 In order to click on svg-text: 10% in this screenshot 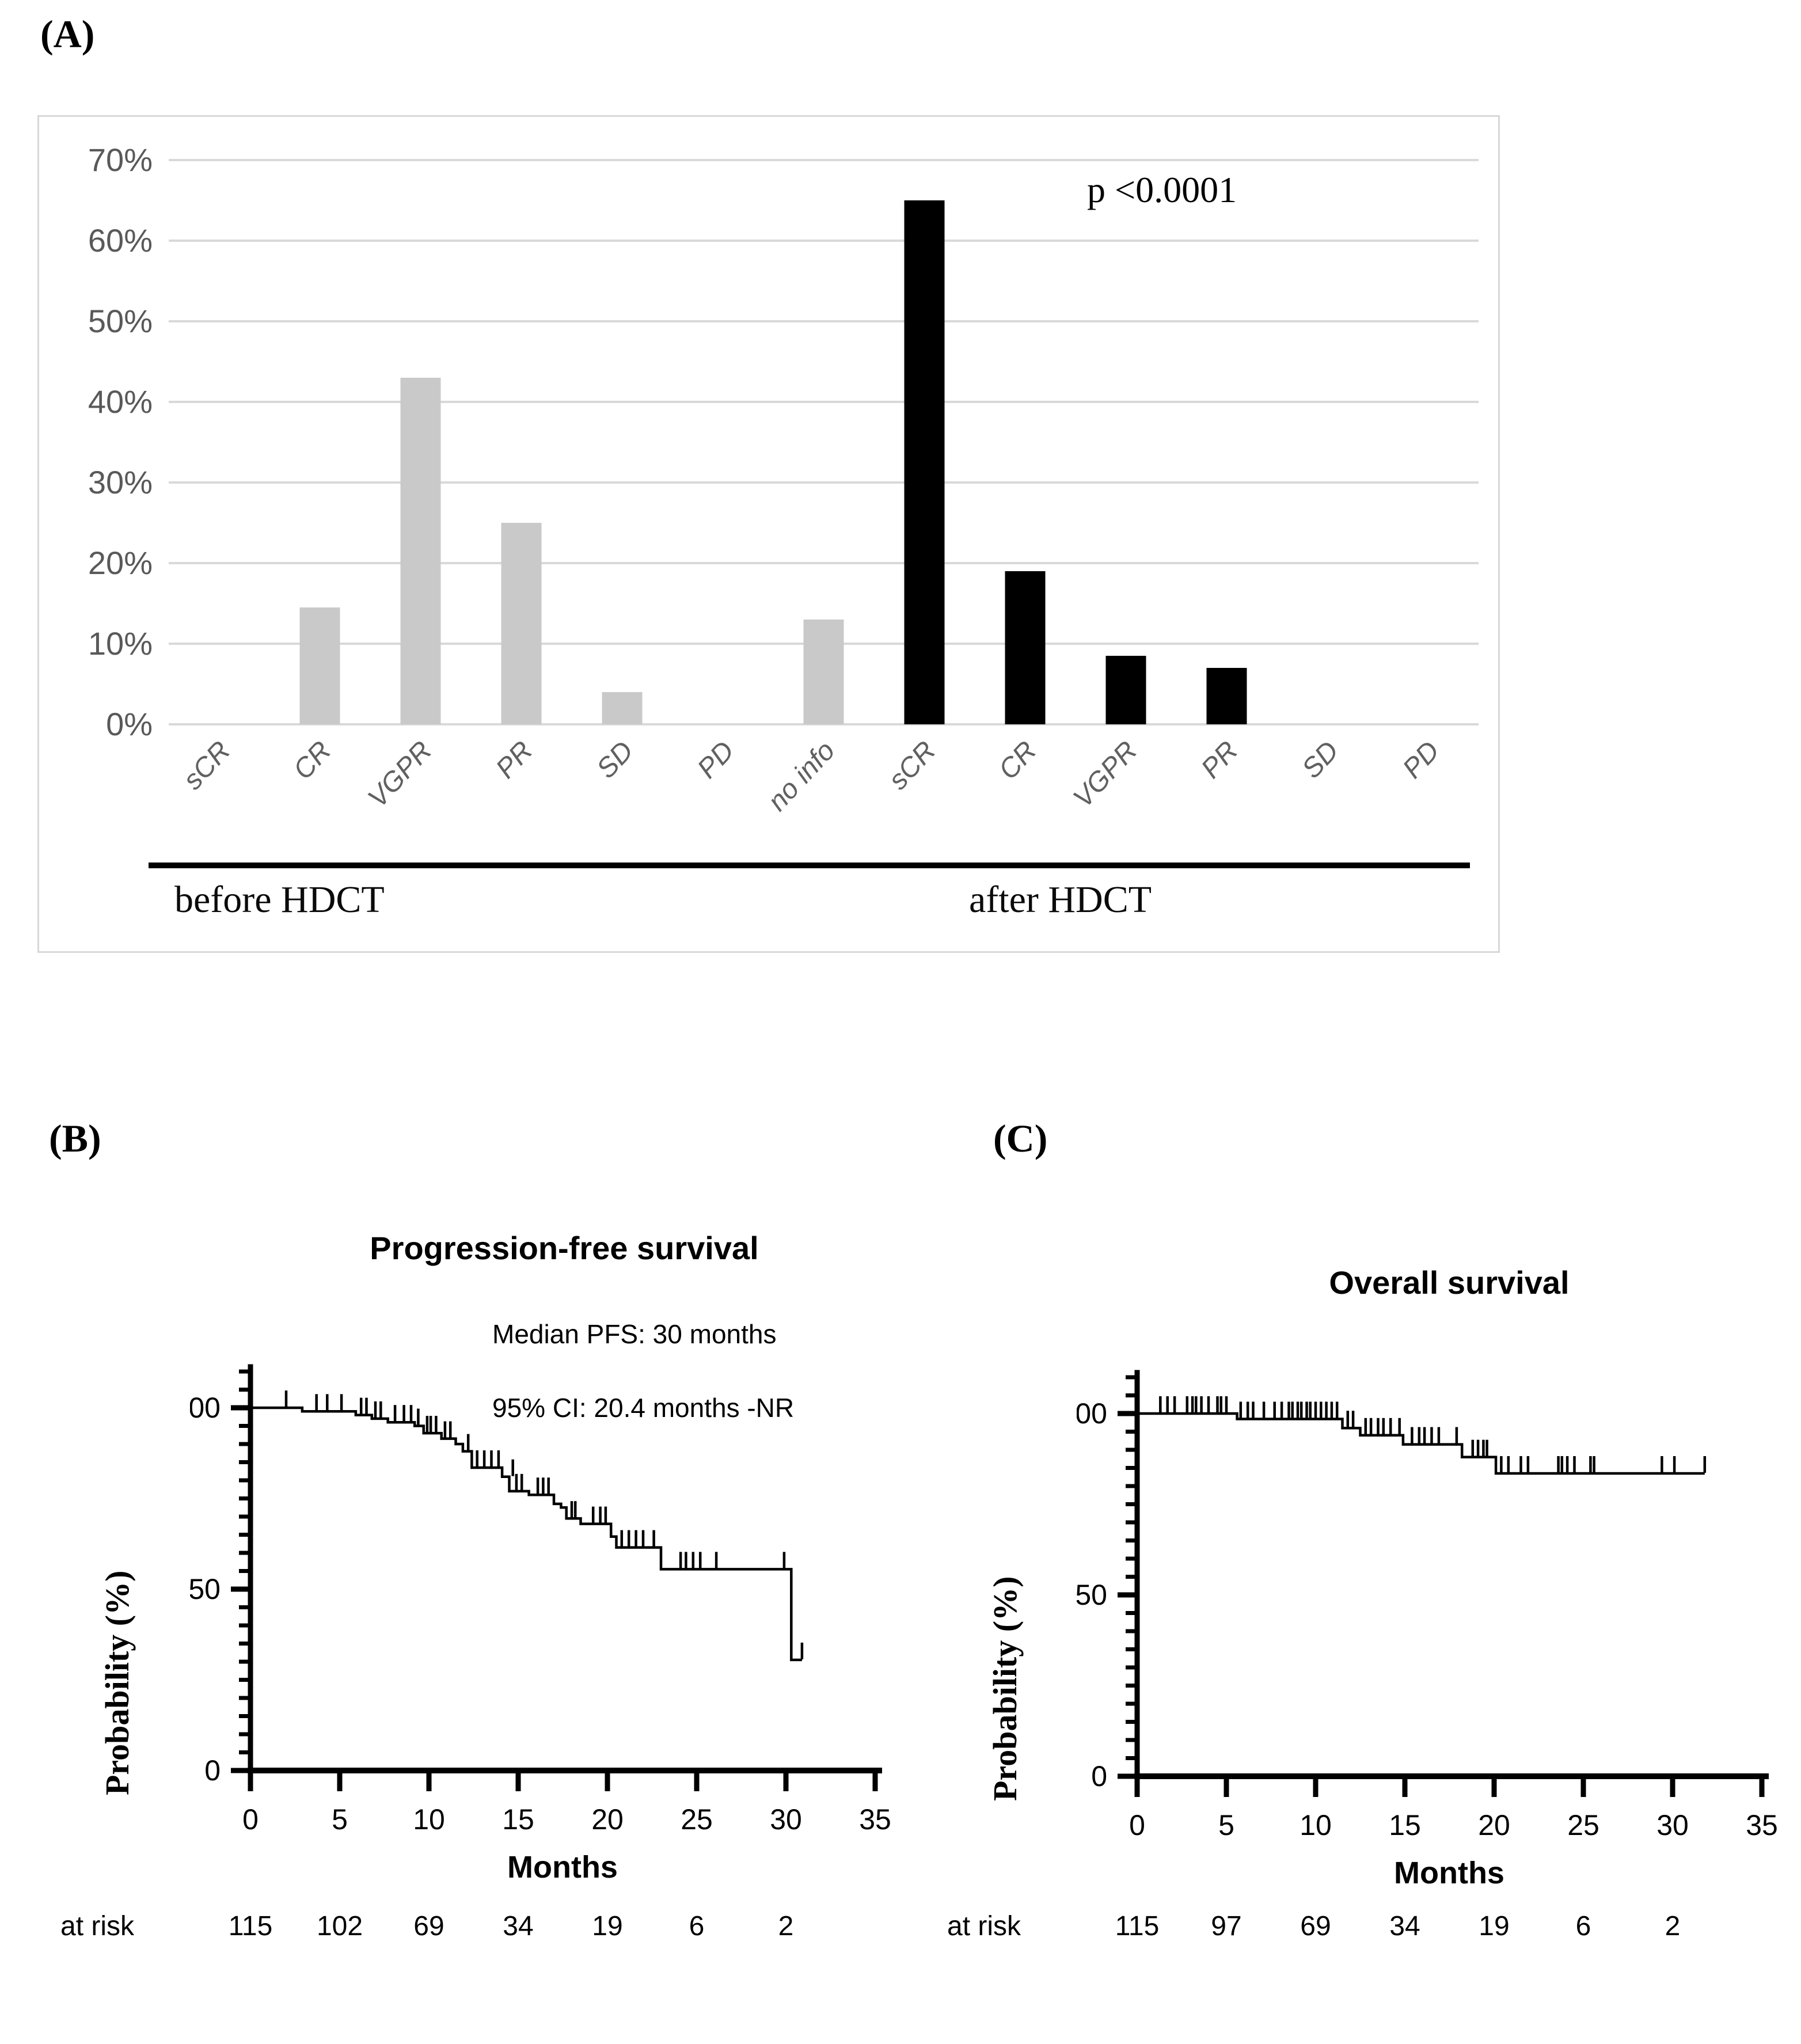, I will do `click(120, 643)`.